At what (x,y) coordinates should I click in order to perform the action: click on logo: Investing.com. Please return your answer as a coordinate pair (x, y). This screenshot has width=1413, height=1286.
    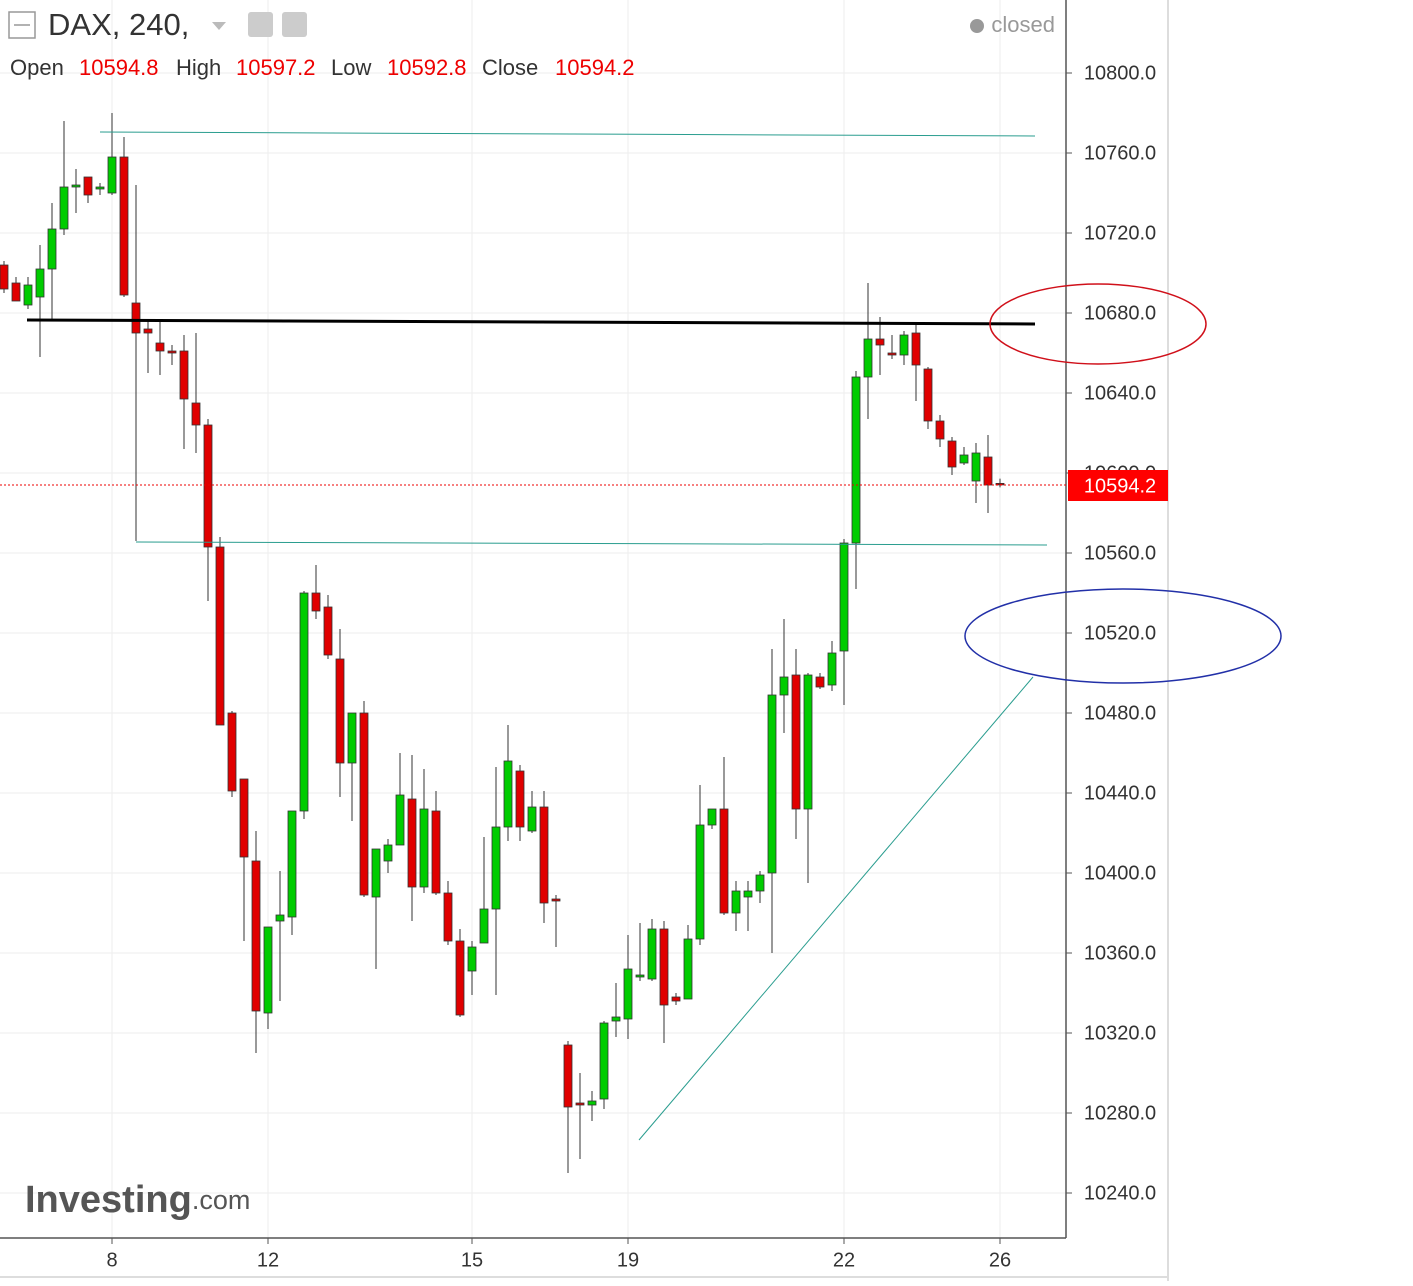
    Looking at the image, I should click on (137, 1200).